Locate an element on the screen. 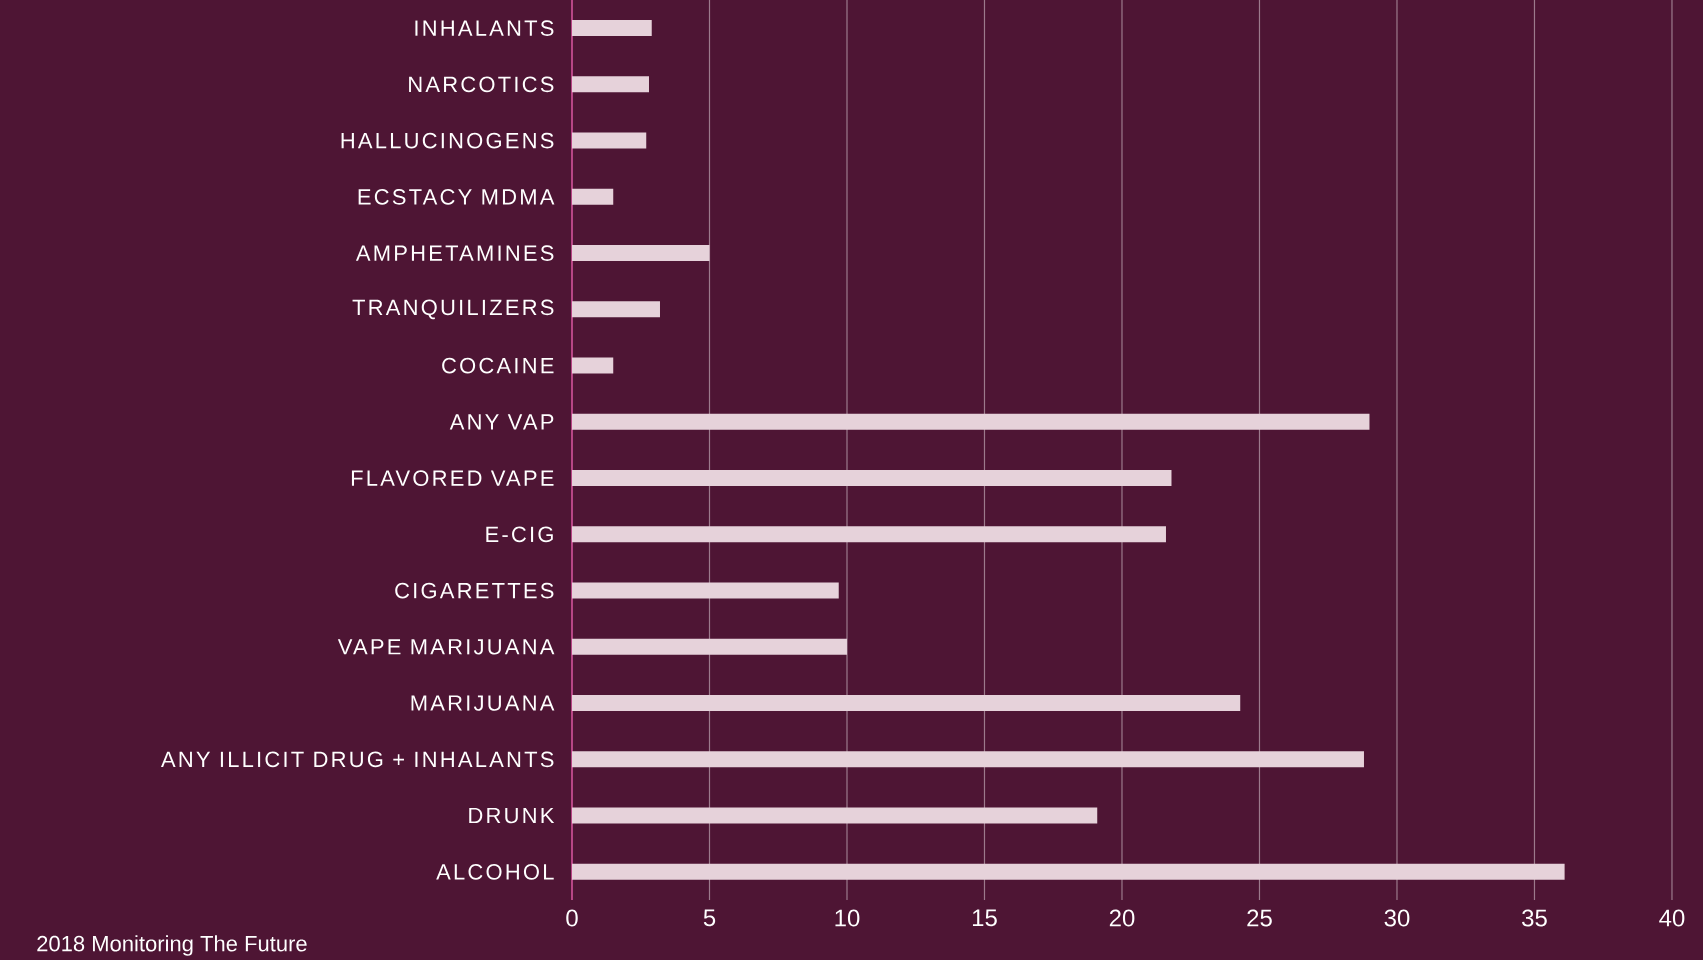  y-tick-label: ALCOHOL is located at coordinates (495, 872).